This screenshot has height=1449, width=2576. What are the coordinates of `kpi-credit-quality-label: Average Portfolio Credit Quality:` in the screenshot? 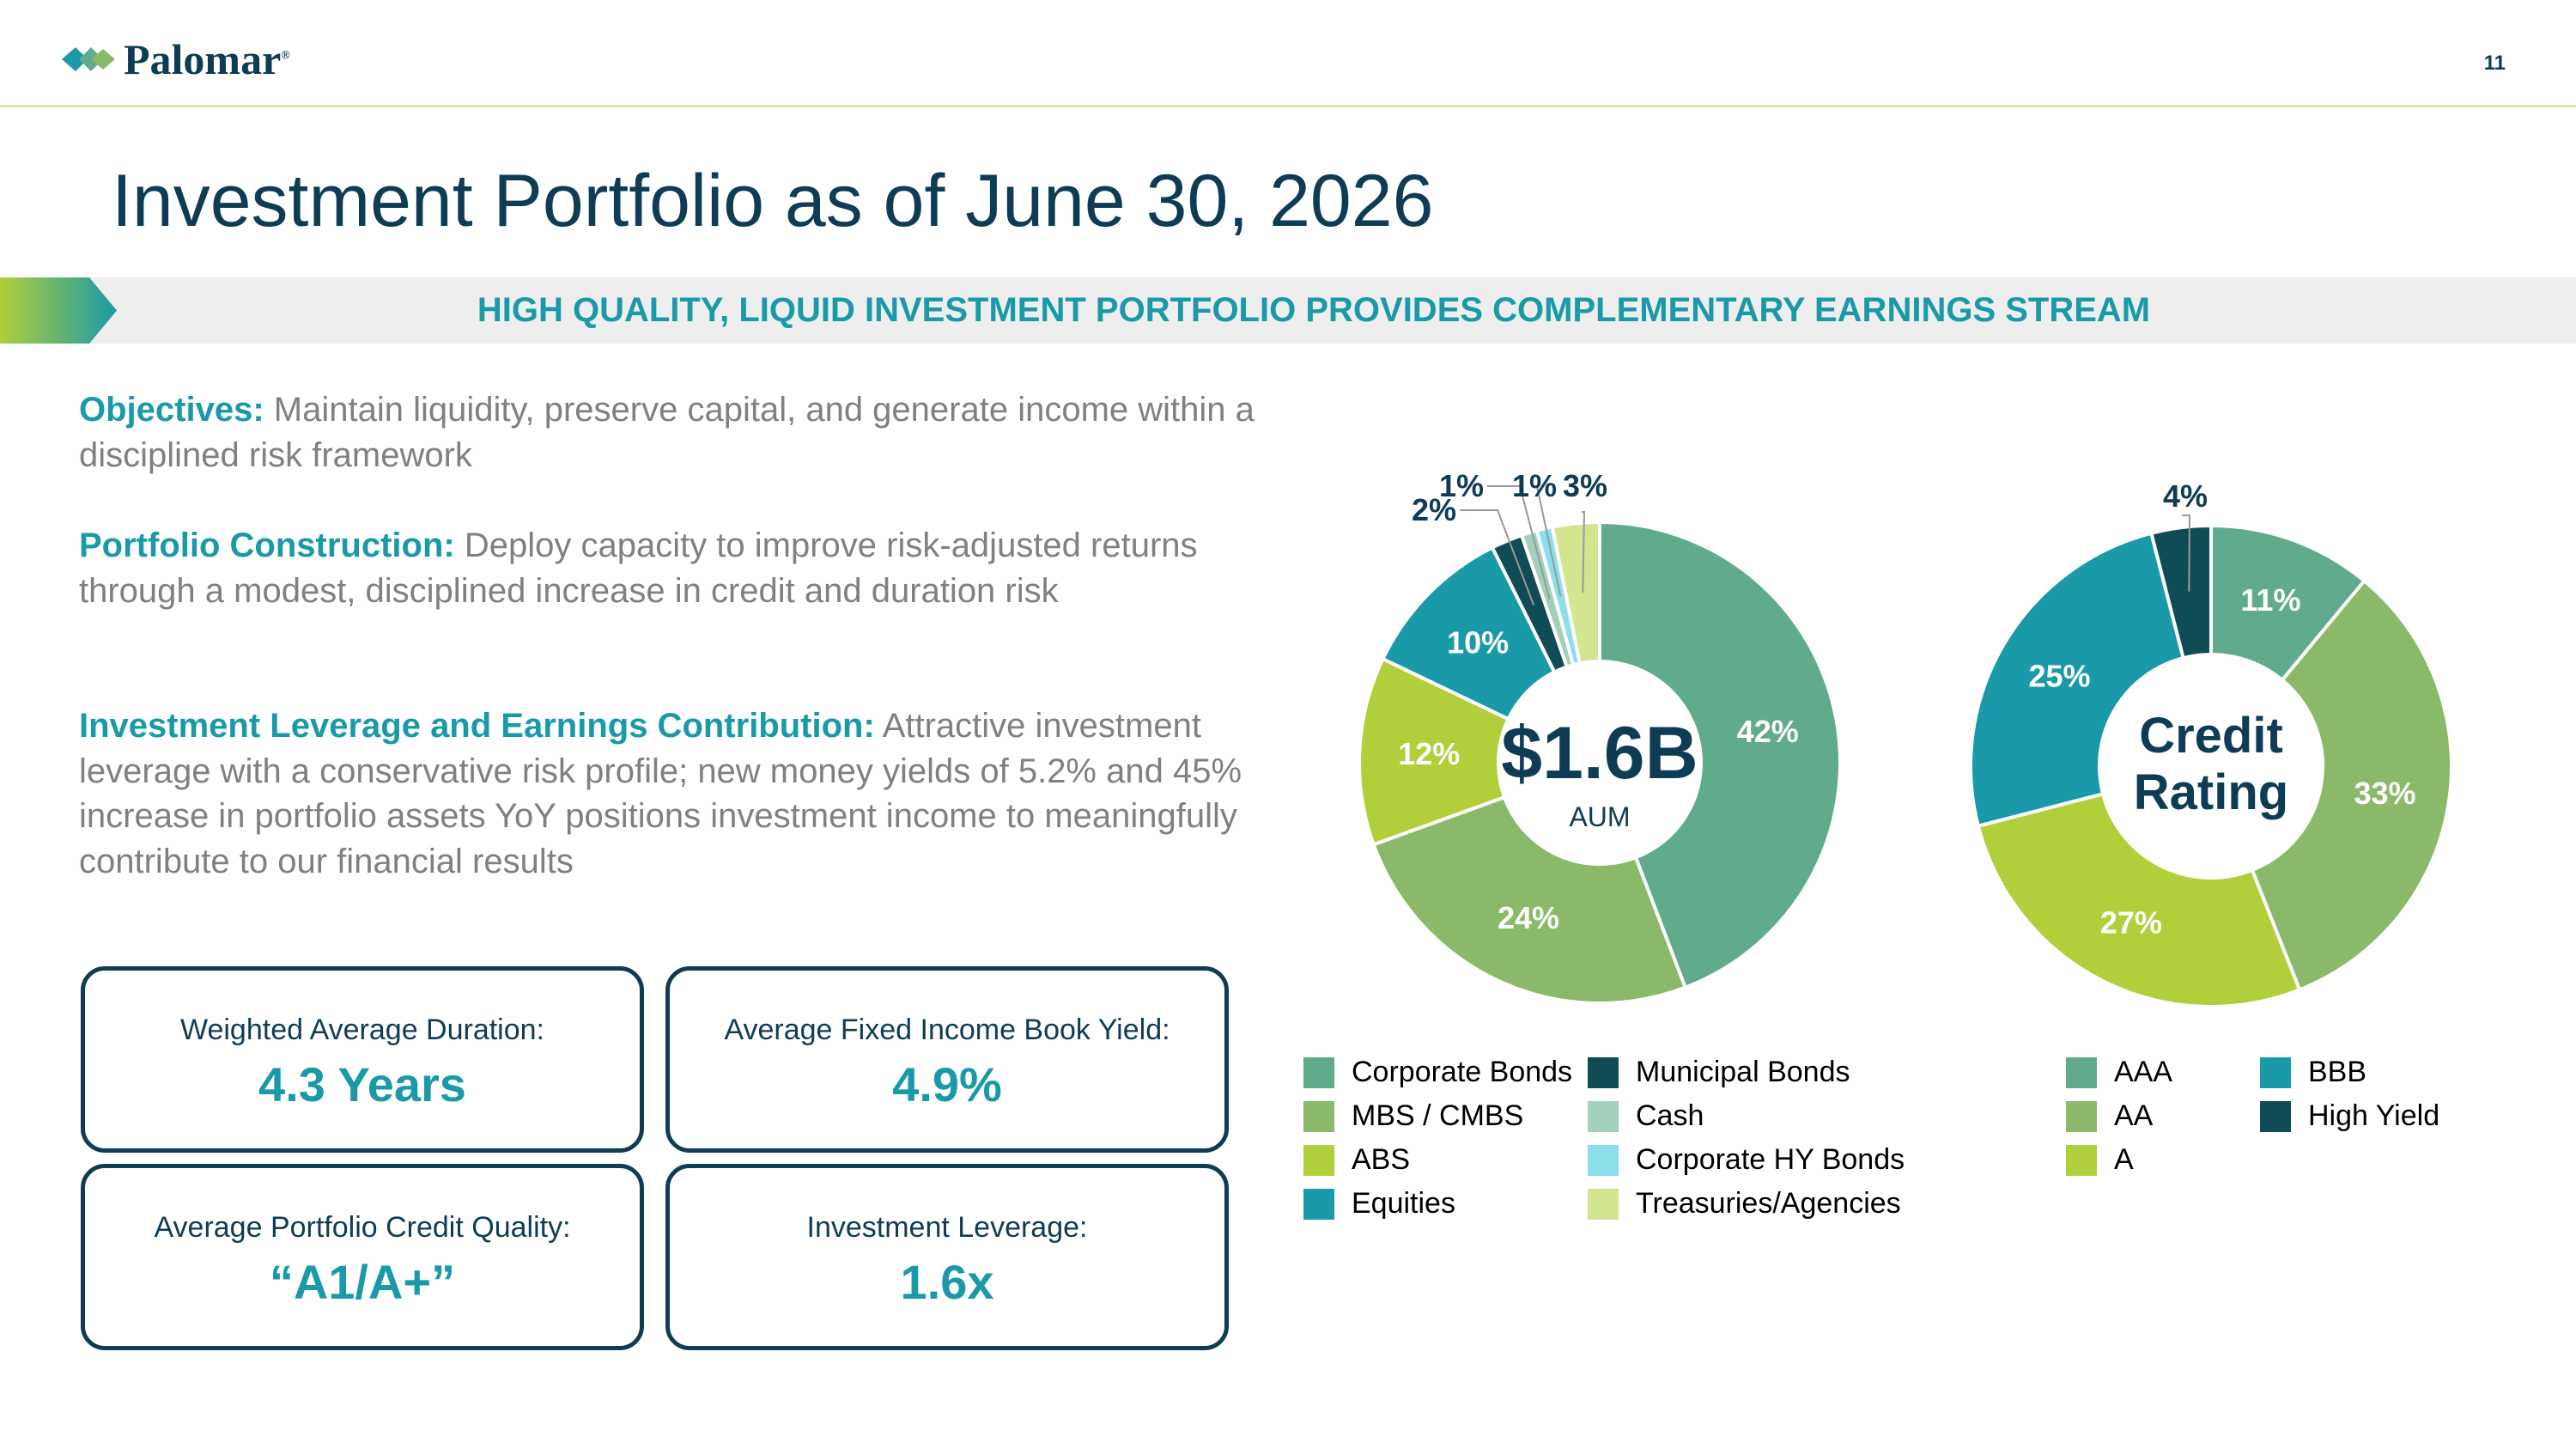 It's located at (362, 1227).